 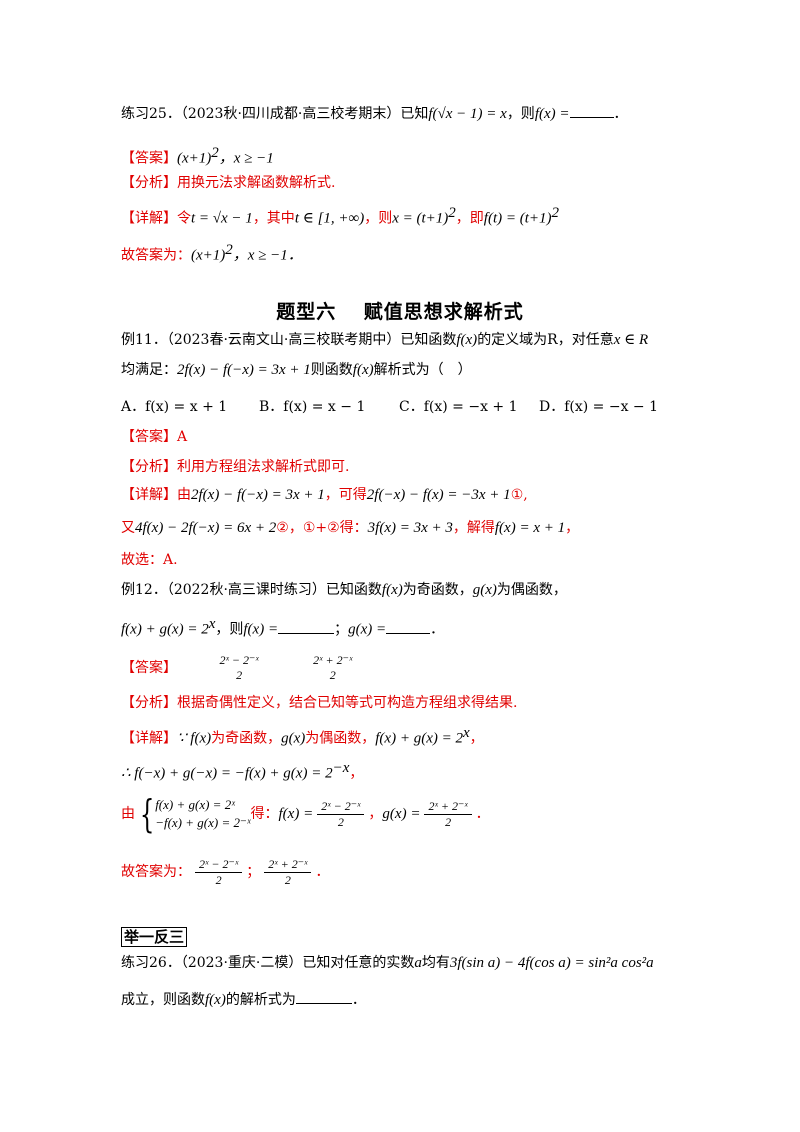 I want to click on math-expr: f(x) =, so click(x=552, y=114).